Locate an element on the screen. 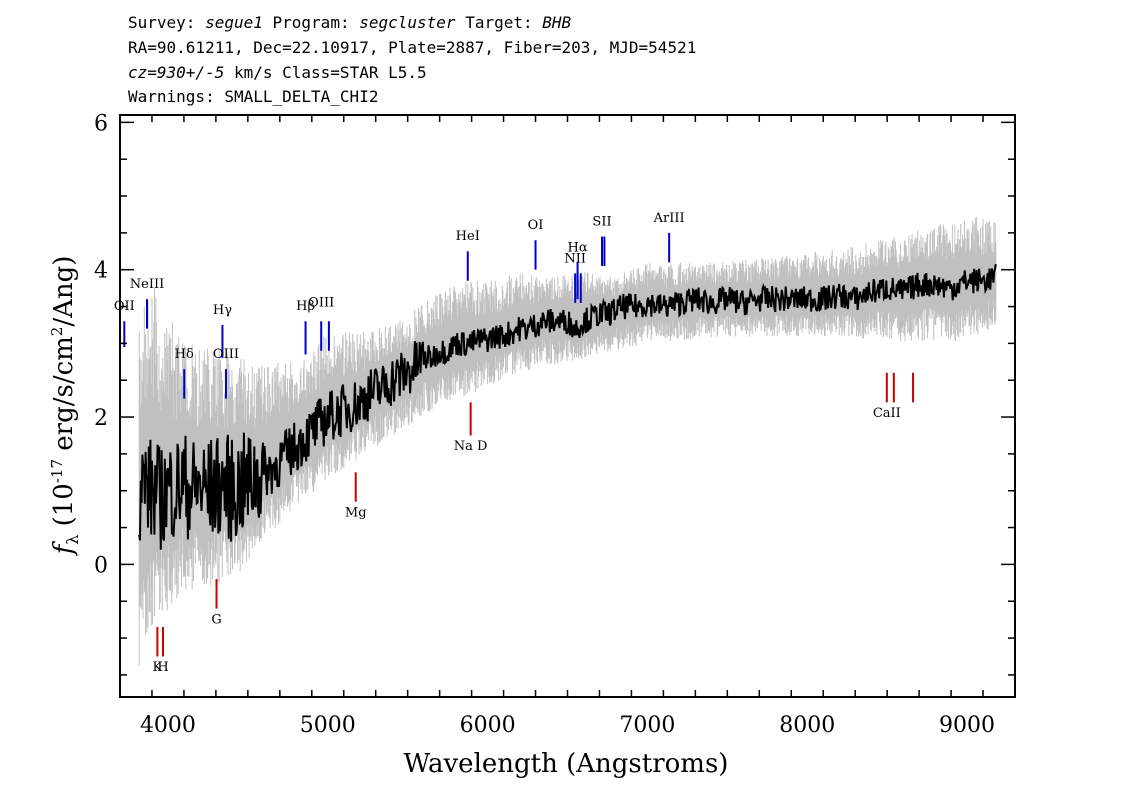 Image resolution: width=1134 pixels, height=810 pixels. y-tick-label: 6 is located at coordinates (101, 123).